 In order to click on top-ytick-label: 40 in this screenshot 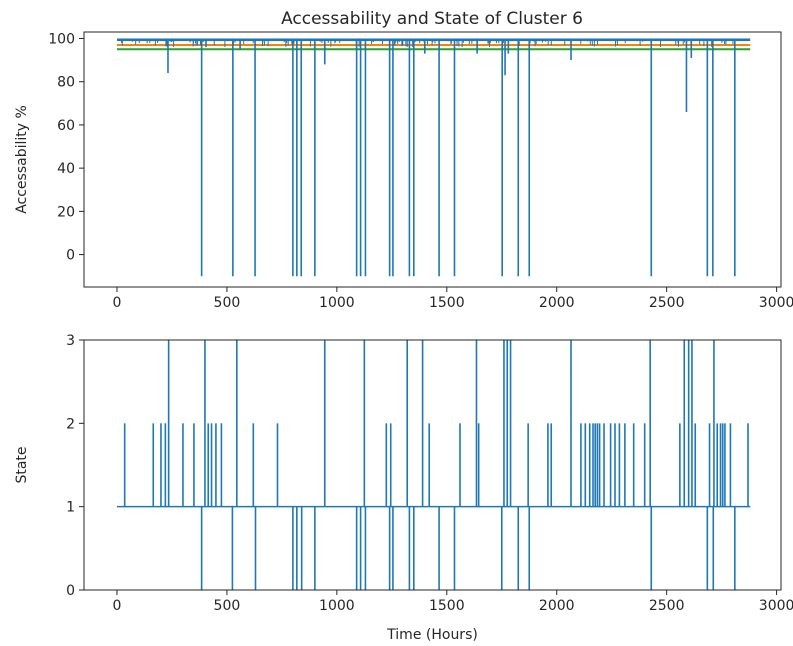, I will do `click(66, 169)`.